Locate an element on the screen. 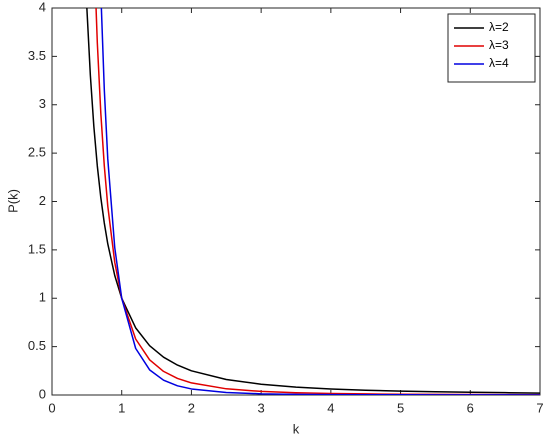 The width and height of the screenshot is (550, 442). x-tick-label: 5 is located at coordinates (400, 407).